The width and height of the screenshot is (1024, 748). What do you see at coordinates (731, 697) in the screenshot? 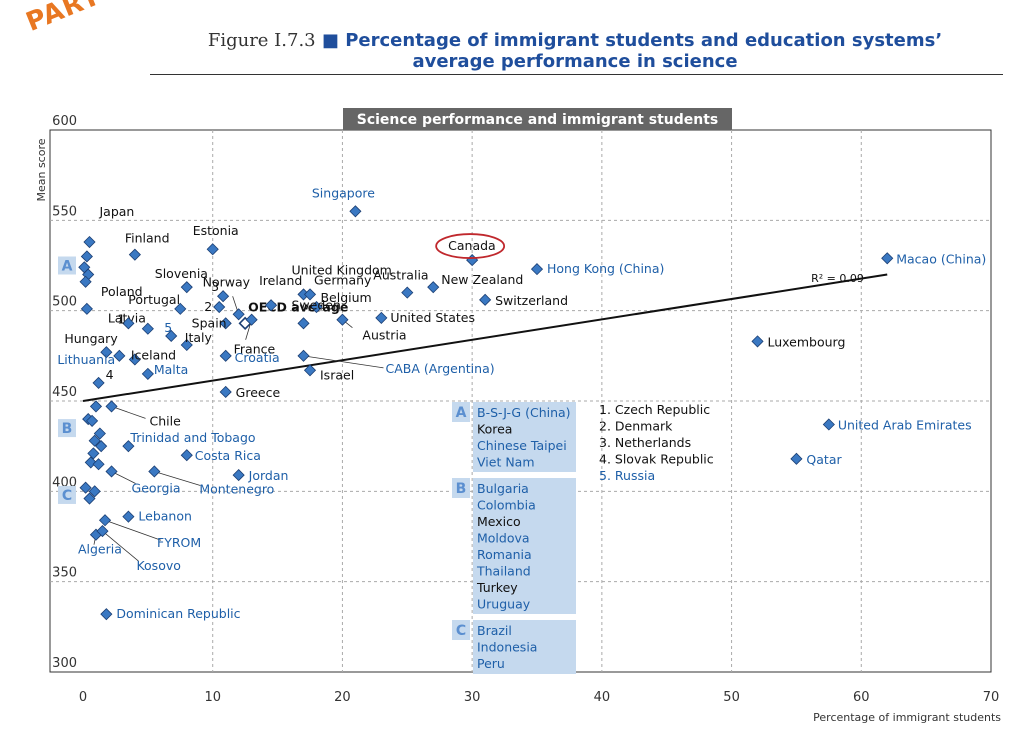
I see `x-tick-label: 50` at bounding box center [731, 697].